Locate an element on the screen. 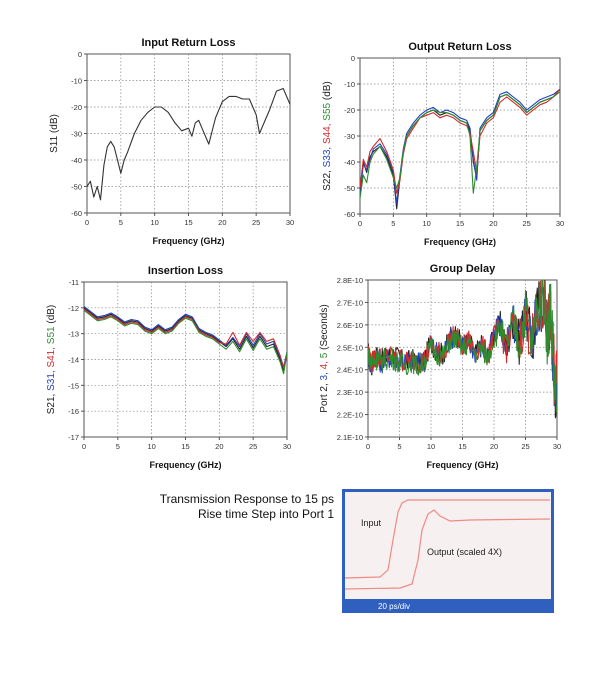  y-tick-label: 2.4E-10 is located at coordinates (350, 370).